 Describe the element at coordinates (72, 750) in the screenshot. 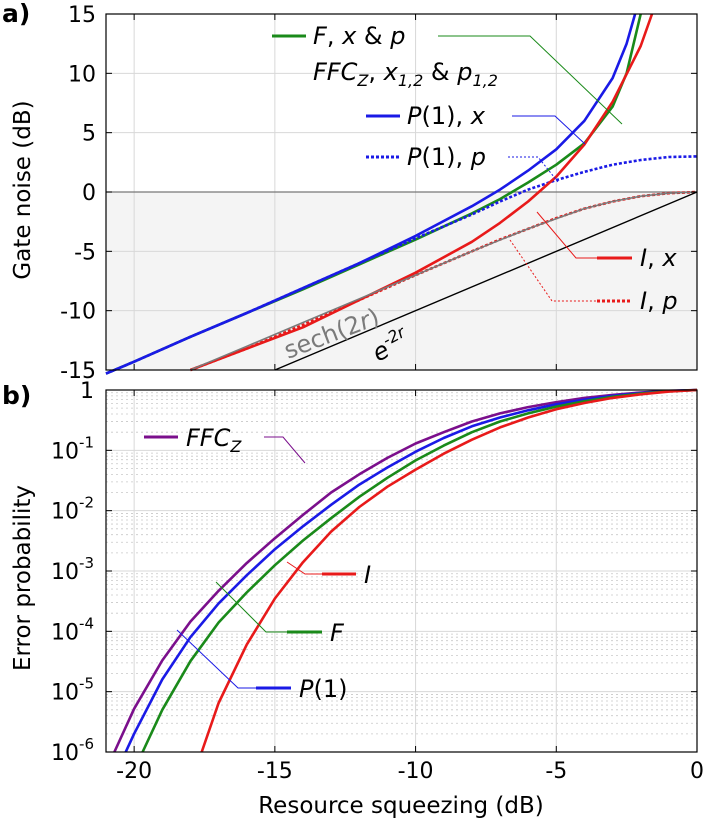

I see `y-tick-label-b-6: 10⁻⁶` at that location.